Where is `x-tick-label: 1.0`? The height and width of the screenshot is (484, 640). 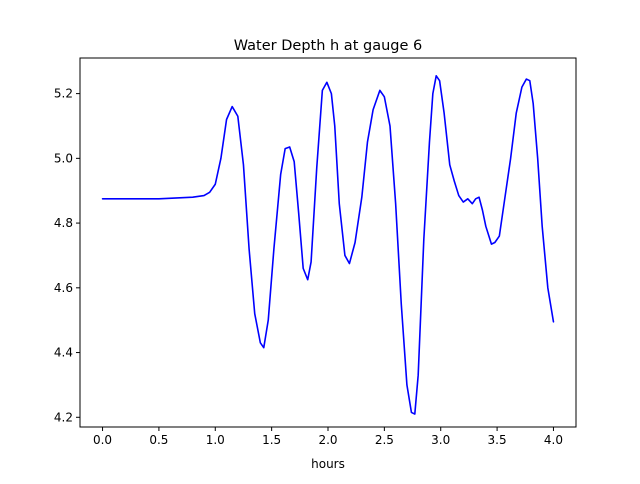
x-tick-label: 1.0 is located at coordinates (215, 440).